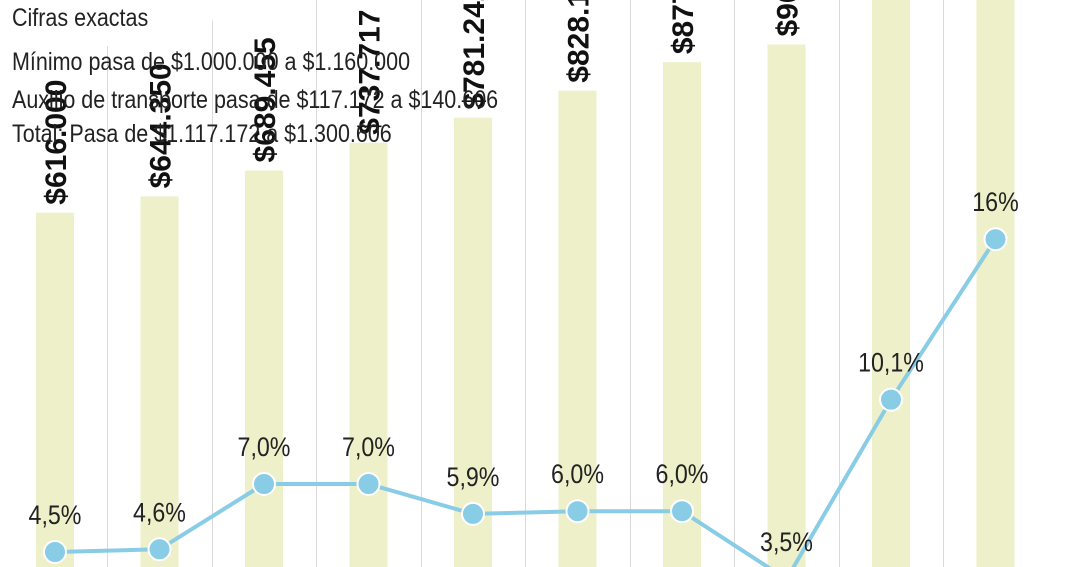  What do you see at coordinates (370, 72) in the screenshot?
I see `bar-value-label-4: $737.717` at bounding box center [370, 72].